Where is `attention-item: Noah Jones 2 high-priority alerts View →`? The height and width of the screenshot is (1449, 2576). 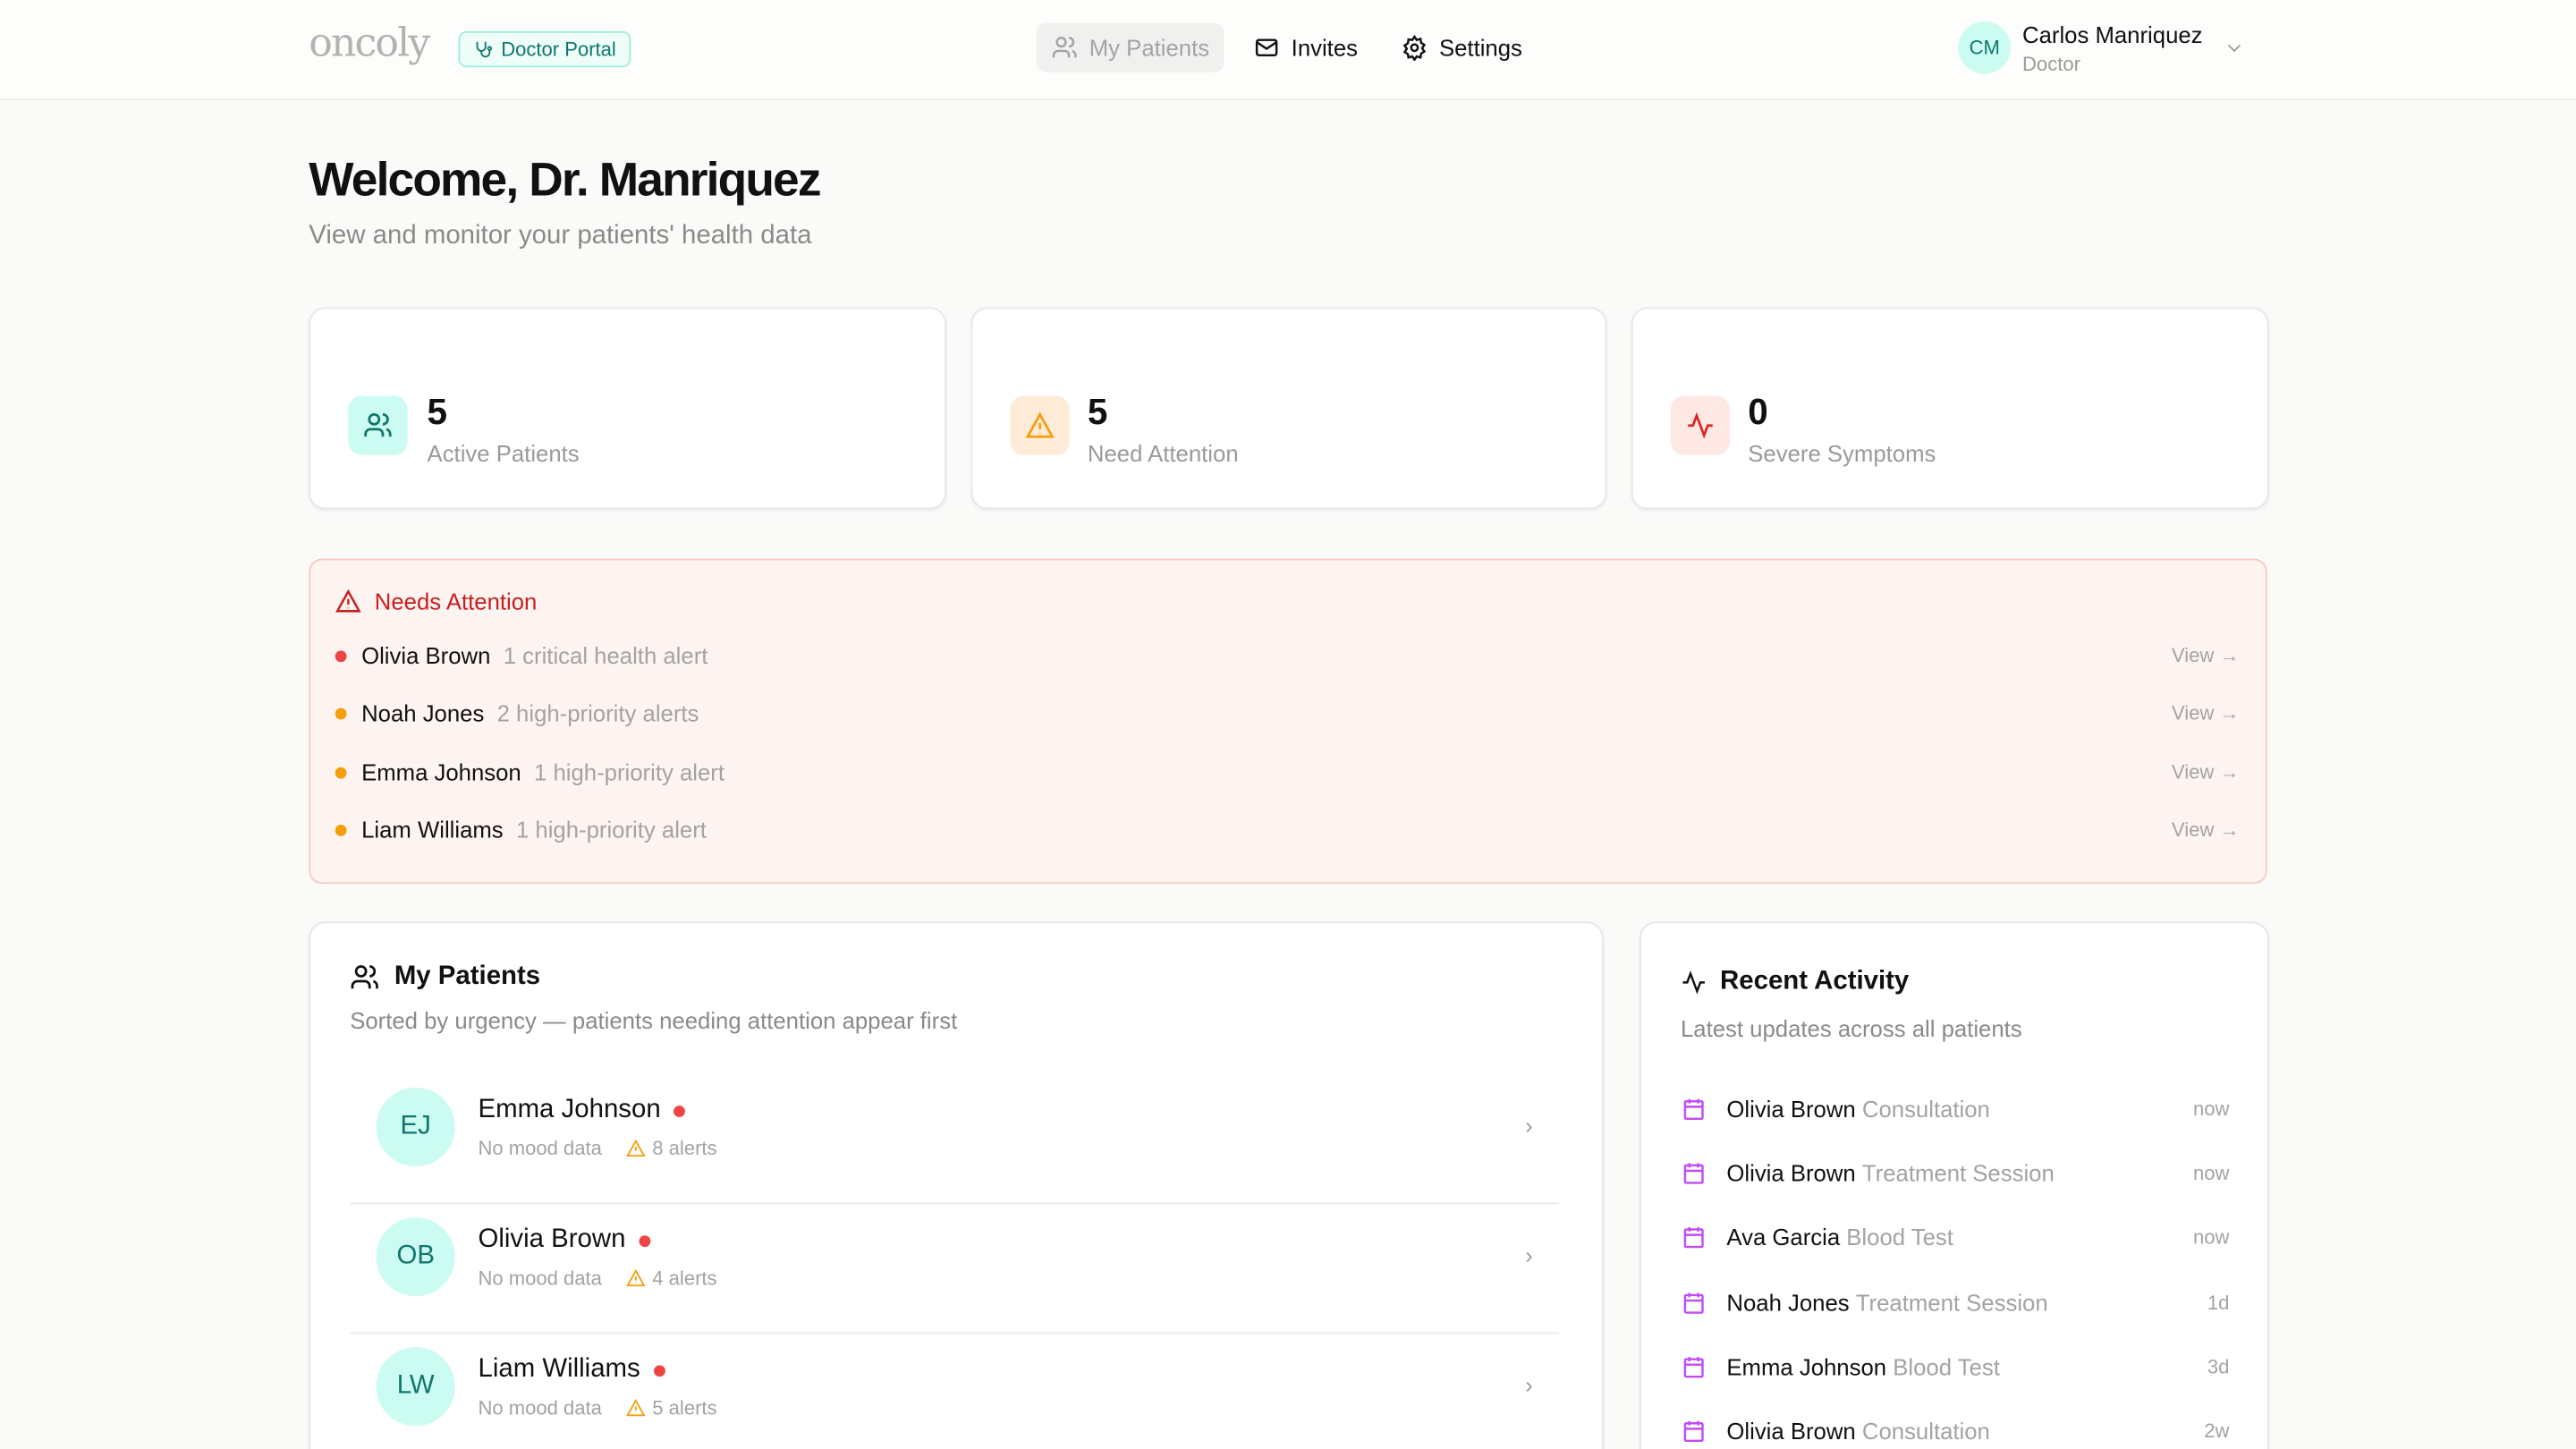
attention-item: Noah Jones 2 high-priority alerts View → is located at coordinates (1287, 713).